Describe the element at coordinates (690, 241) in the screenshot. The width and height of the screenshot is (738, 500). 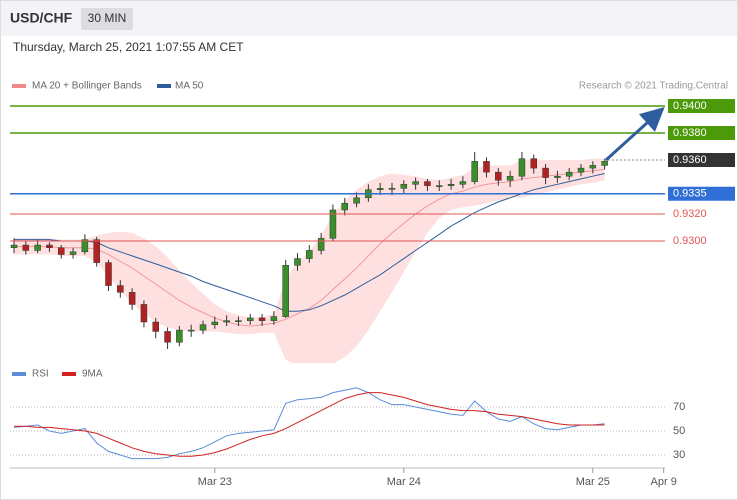
I see `level-label: 0.9300` at that location.